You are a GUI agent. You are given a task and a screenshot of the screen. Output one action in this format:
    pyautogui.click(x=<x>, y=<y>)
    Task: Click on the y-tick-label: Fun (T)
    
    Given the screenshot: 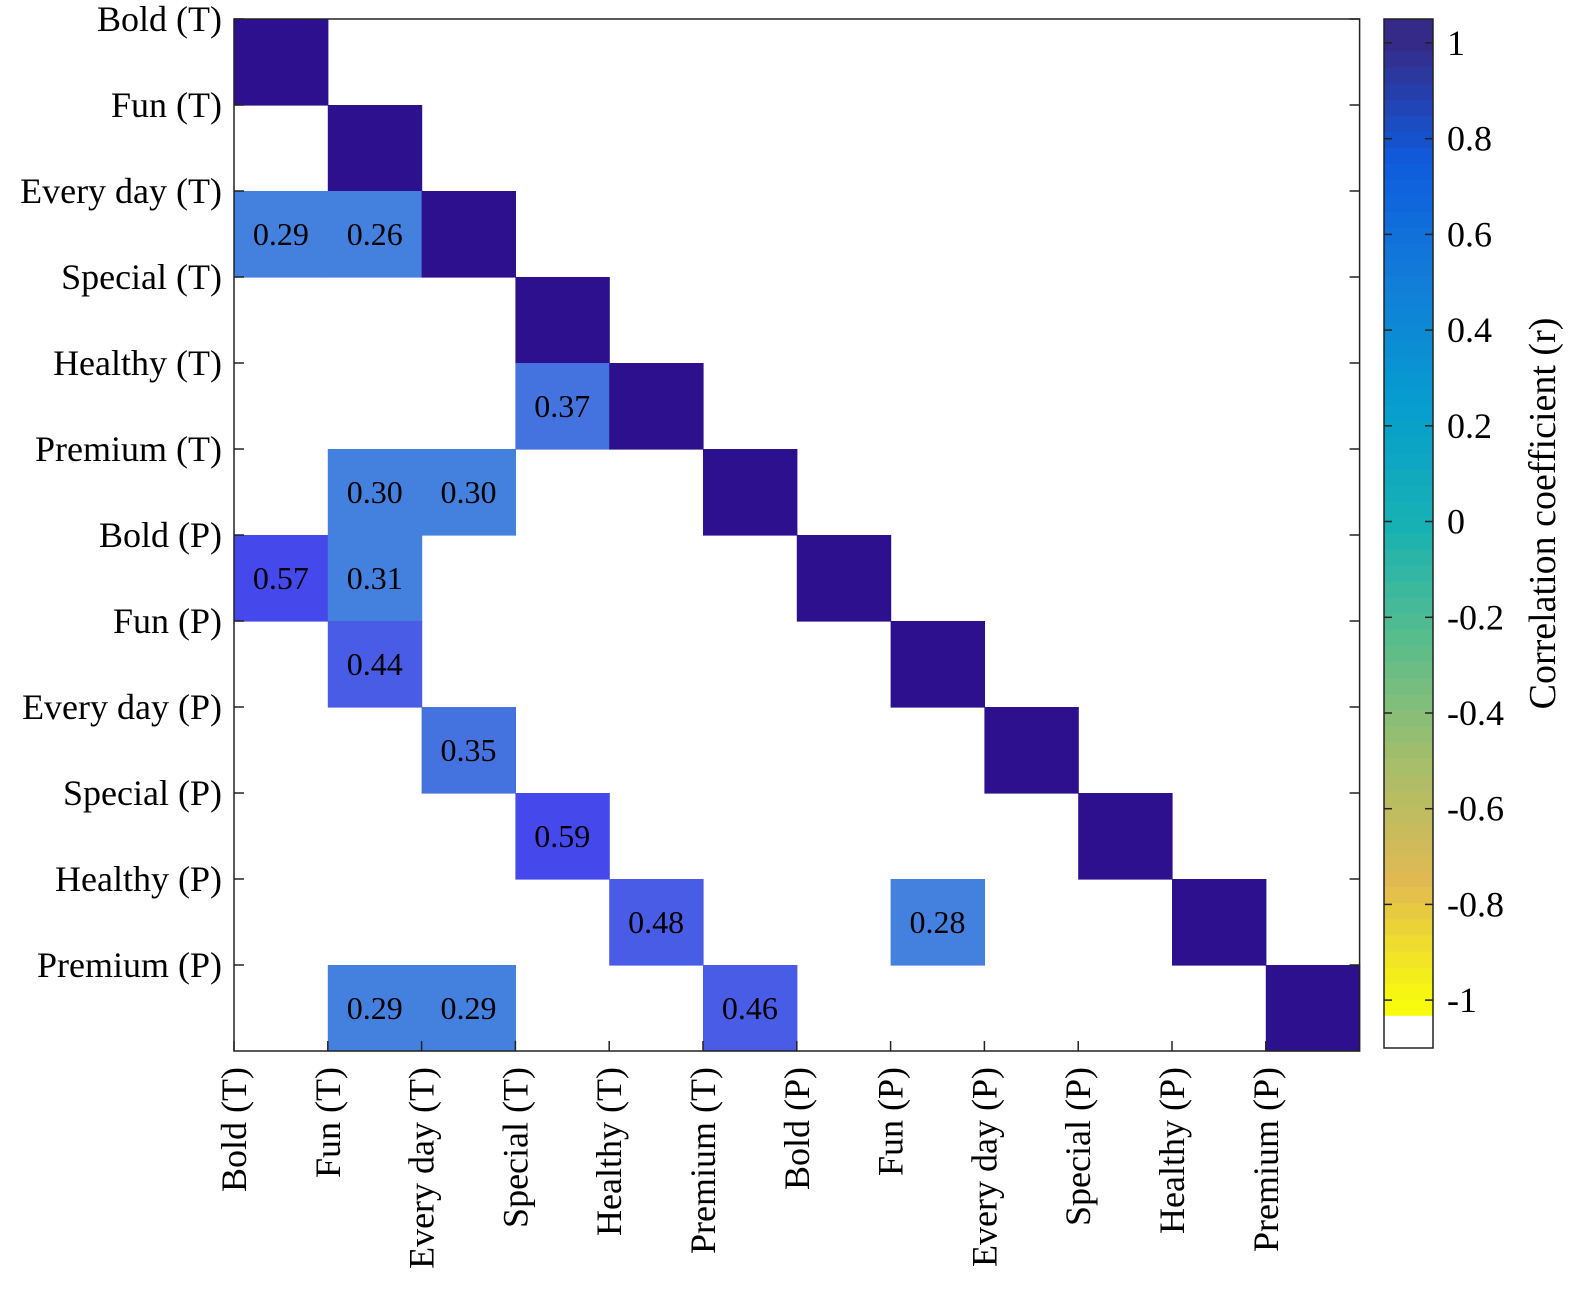 What is the action you would take?
    pyautogui.click(x=166, y=105)
    